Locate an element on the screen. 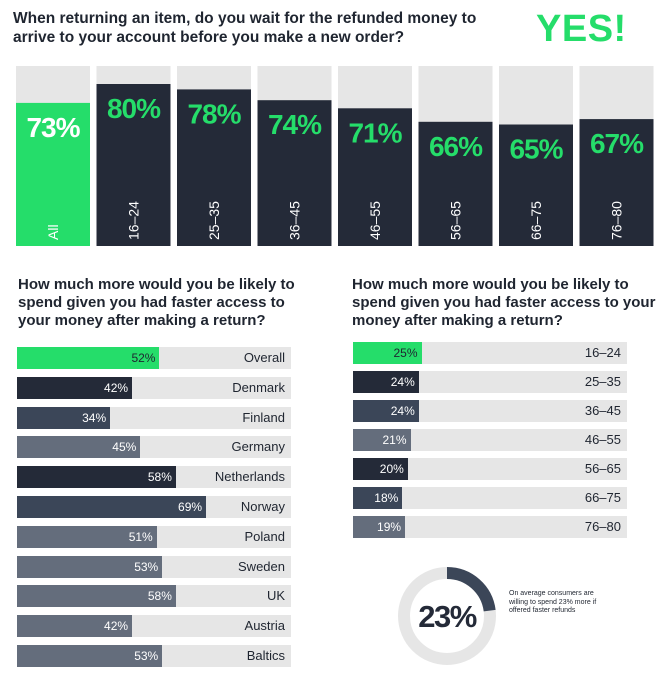  bar-value-label: 71% is located at coordinates (375, 132).